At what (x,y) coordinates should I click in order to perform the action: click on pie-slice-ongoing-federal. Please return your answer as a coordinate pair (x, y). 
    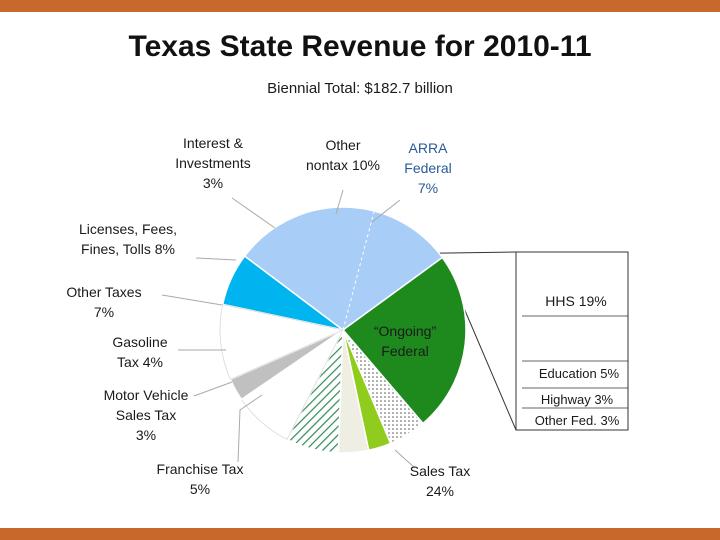
    Looking at the image, I should click on (343, 268).